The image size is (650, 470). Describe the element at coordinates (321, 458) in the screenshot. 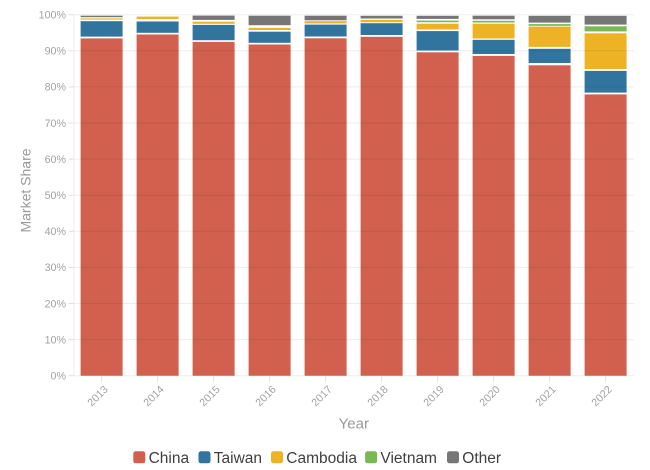

I see `svg-text: Cambodia` at that location.